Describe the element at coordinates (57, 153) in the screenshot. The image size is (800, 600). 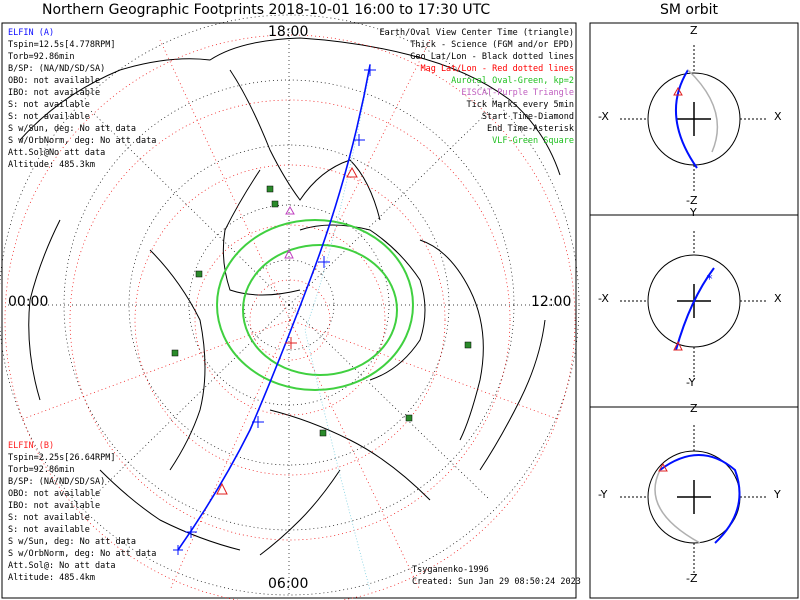
I see `elfin-a-info-line: Att.Sol@No att data` at that location.